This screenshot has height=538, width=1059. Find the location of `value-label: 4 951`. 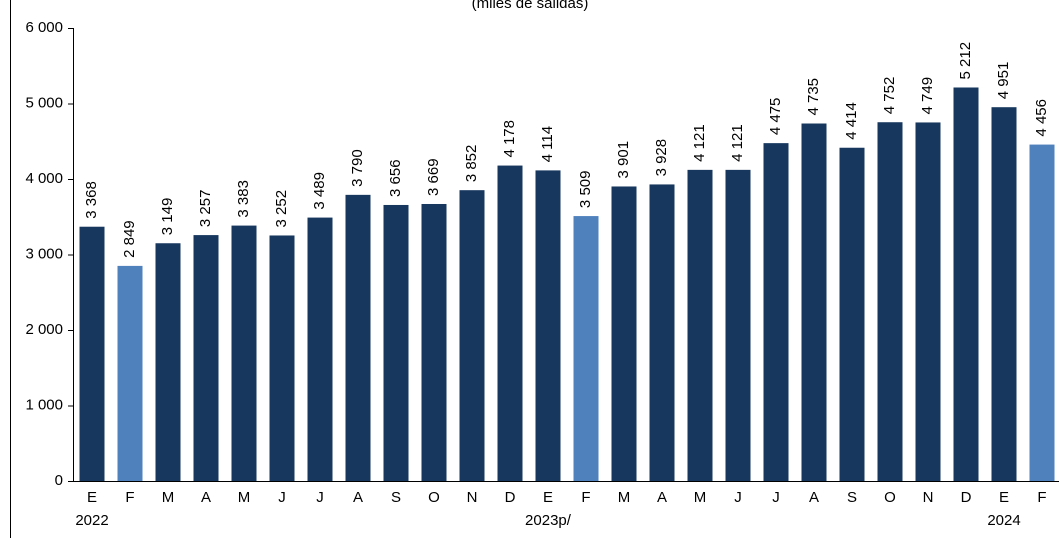

value-label: 4 951 is located at coordinates (1003, 81).